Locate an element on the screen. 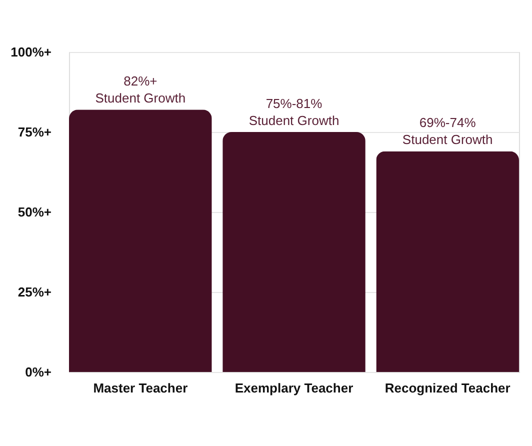  data-label: 69%-74% Student Growth is located at coordinates (447, 131).